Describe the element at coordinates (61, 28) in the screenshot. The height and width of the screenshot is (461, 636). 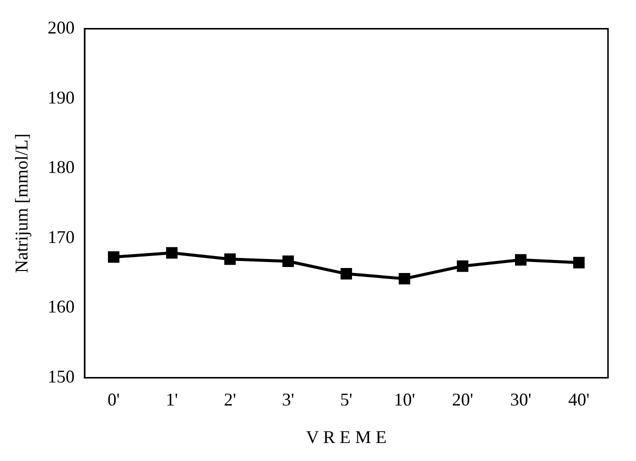
I see `y-tick-label: 200` at that location.